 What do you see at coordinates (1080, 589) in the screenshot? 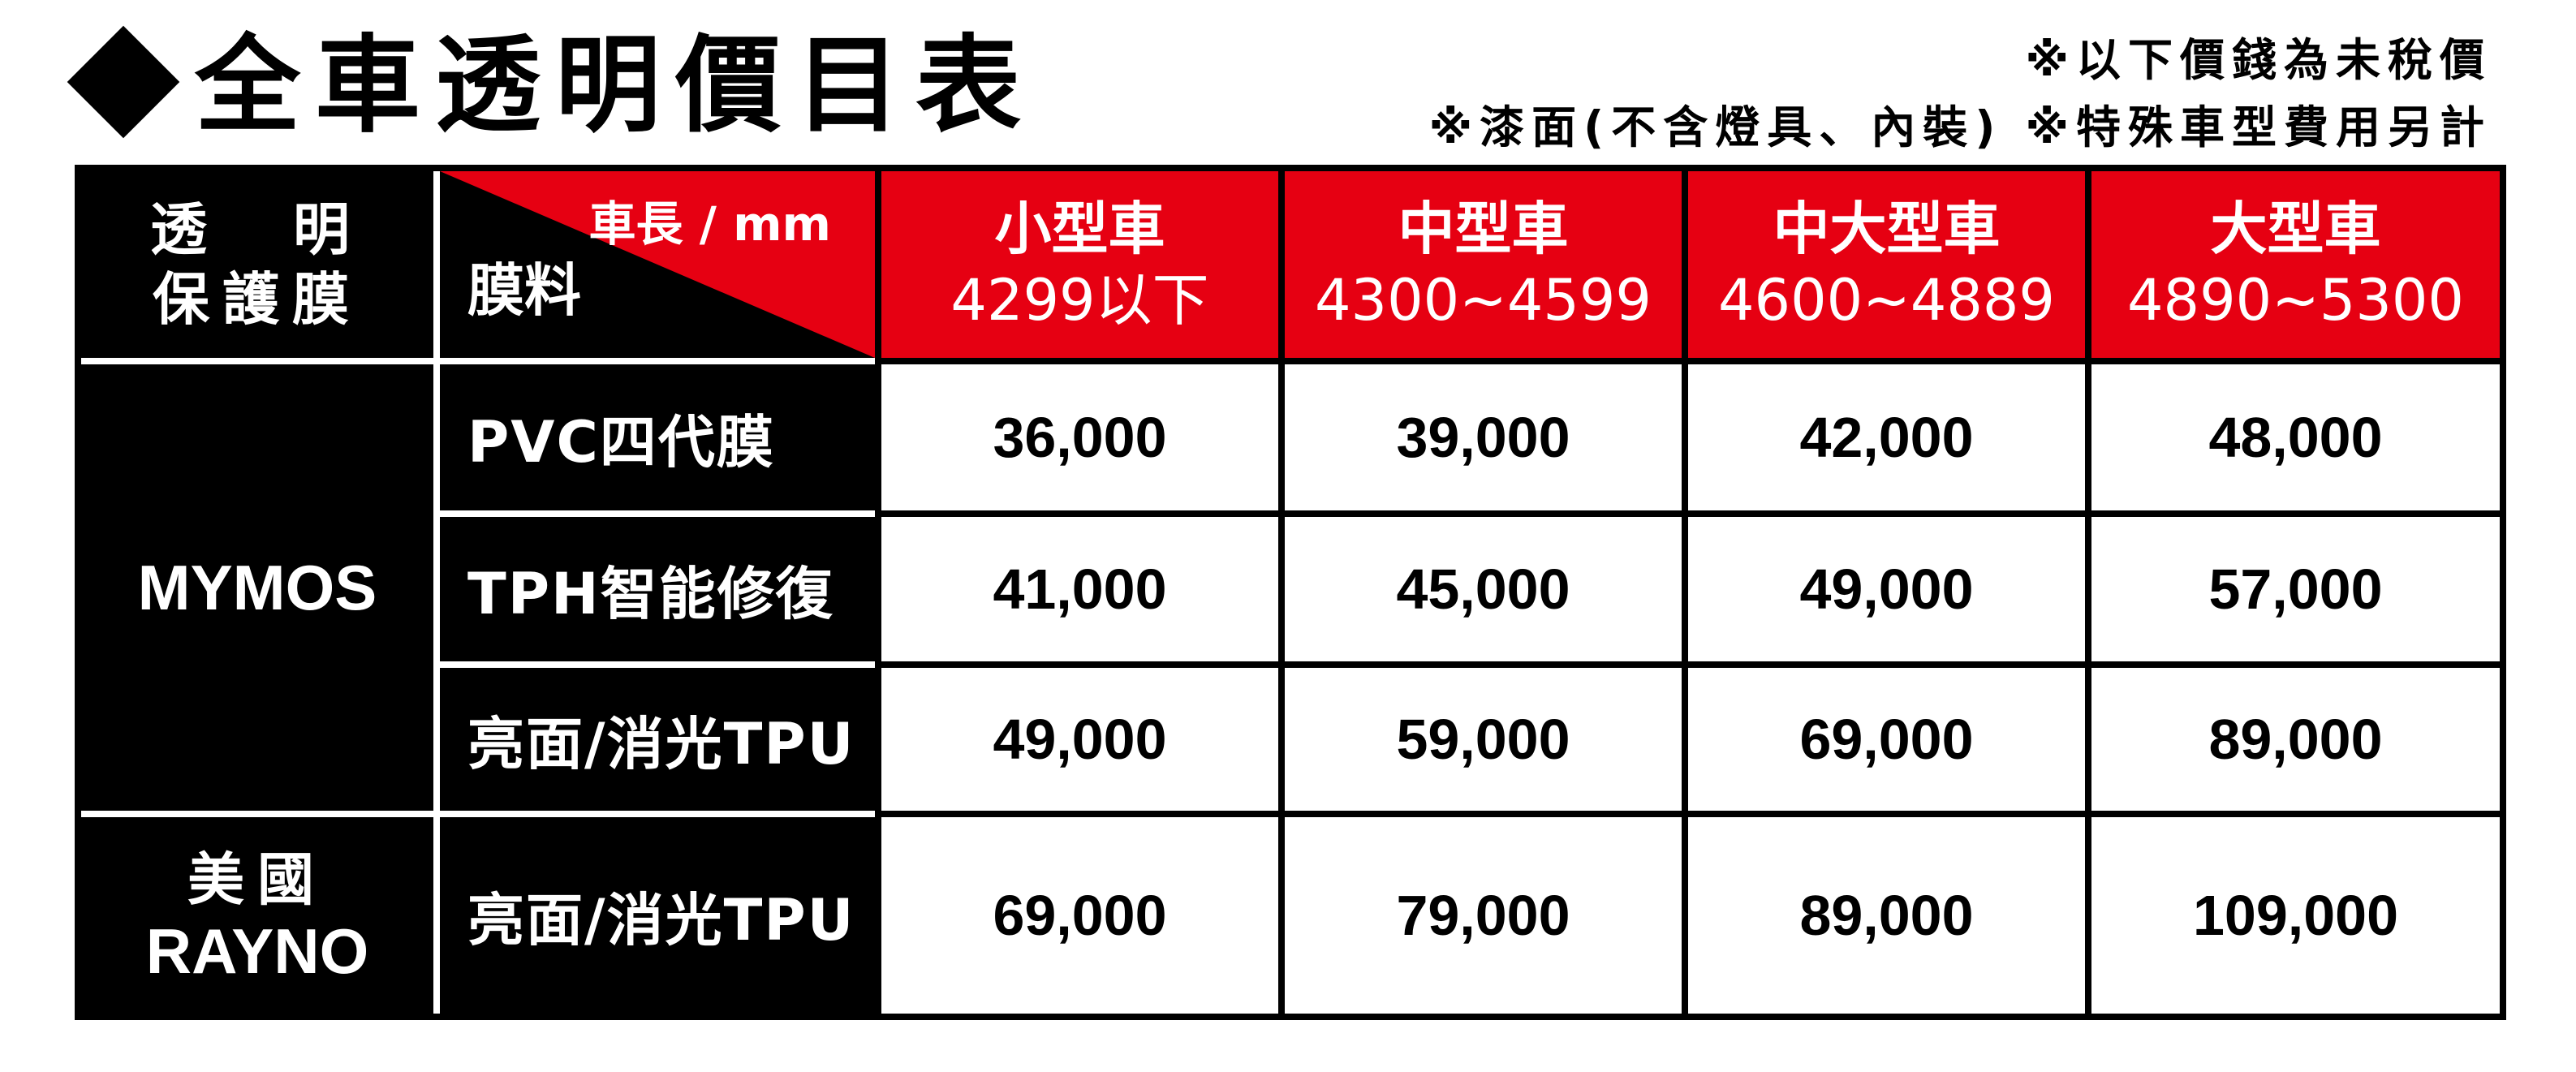
I see `price-cell: 41,000` at bounding box center [1080, 589].